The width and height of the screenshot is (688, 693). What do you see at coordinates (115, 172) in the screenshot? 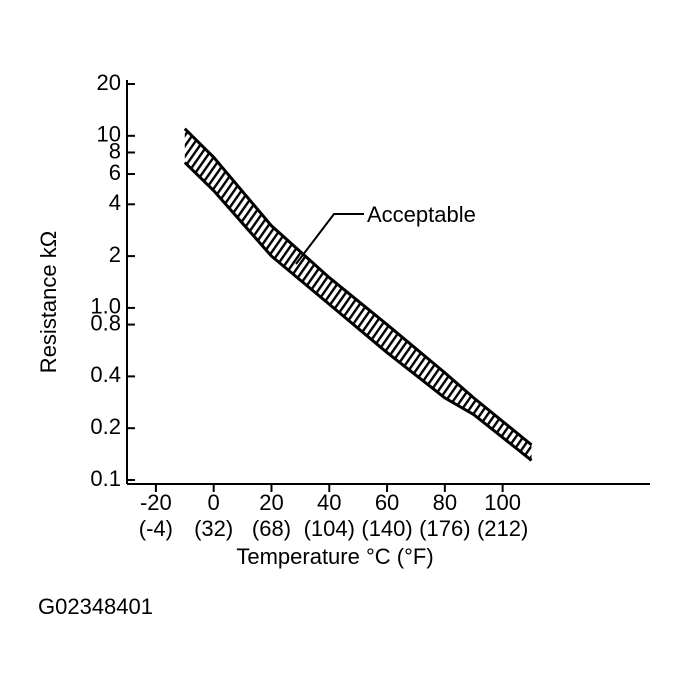
I see `y-tick-label: 6` at bounding box center [115, 172].